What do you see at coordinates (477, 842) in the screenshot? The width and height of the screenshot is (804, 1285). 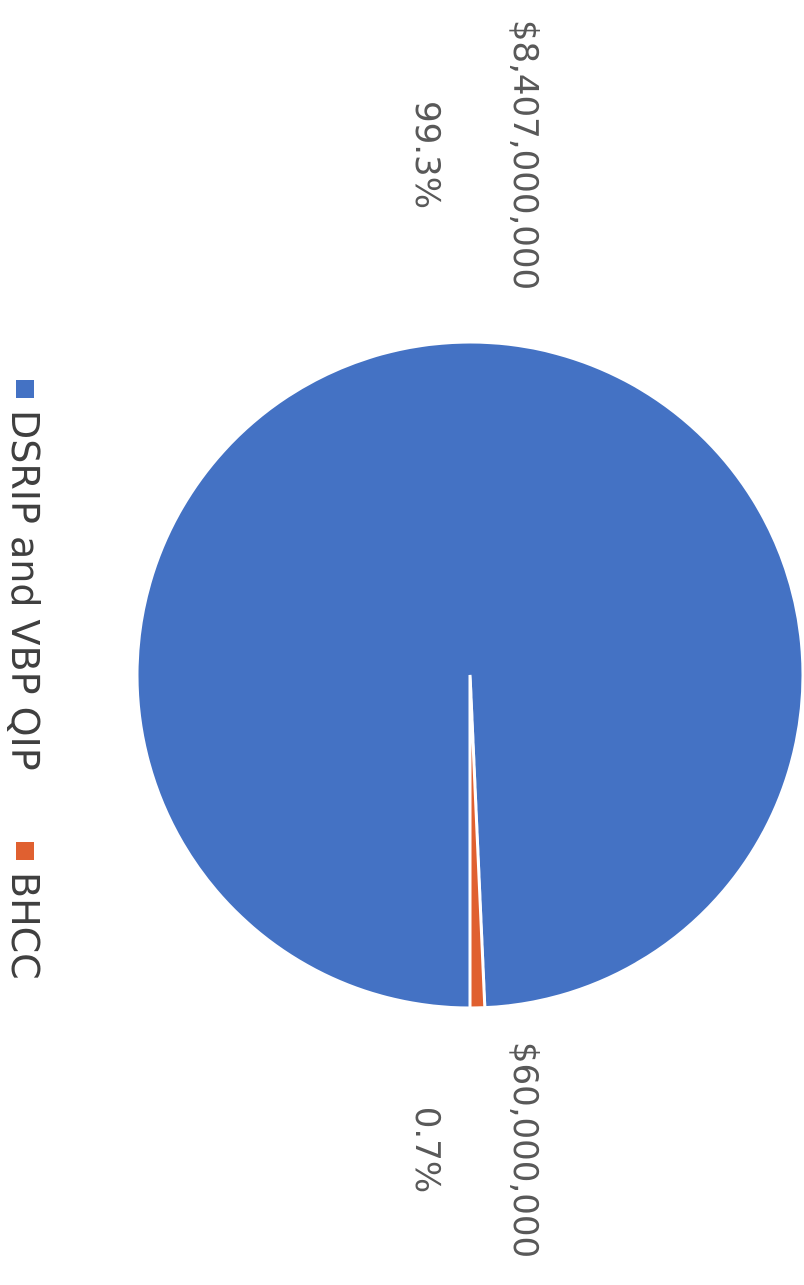 I see `pie-slice-bhcc` at bounding box center [477, 842].